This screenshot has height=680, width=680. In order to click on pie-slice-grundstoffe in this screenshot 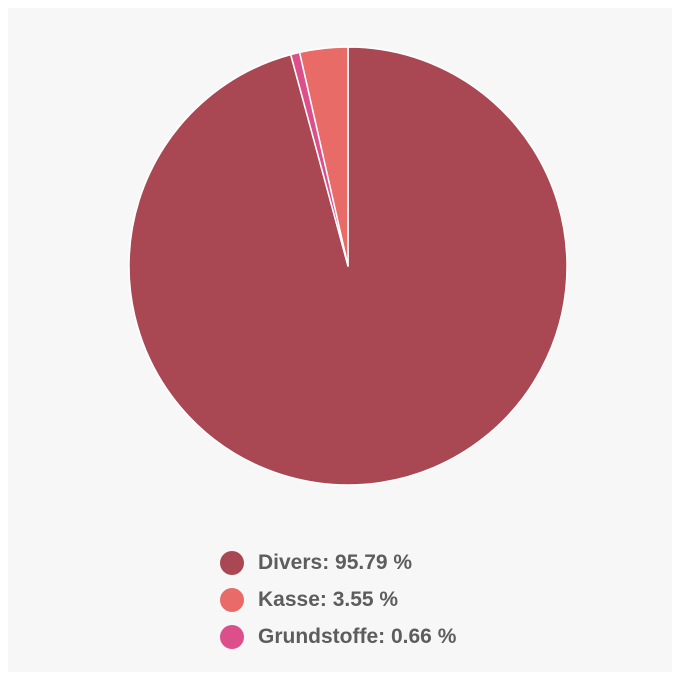, I will do `click(319, 159)`.